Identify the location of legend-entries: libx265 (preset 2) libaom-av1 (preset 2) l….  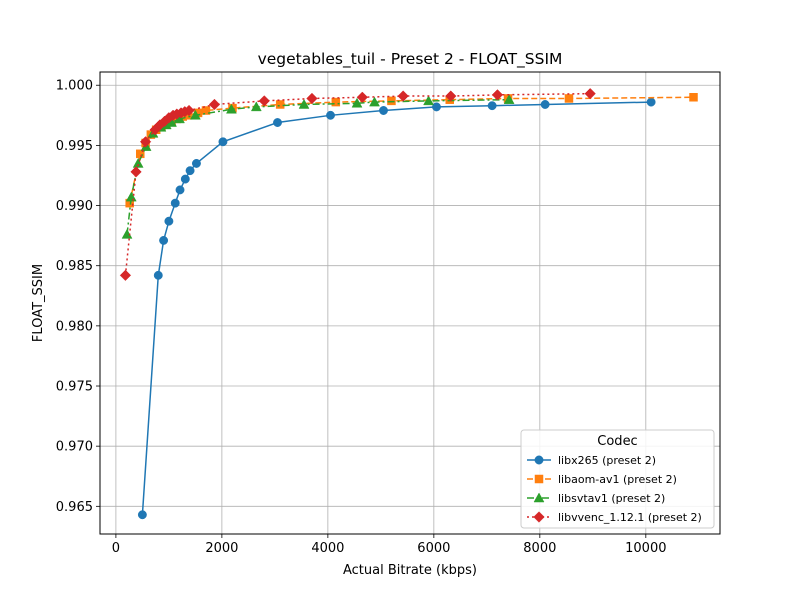
(614, 489).